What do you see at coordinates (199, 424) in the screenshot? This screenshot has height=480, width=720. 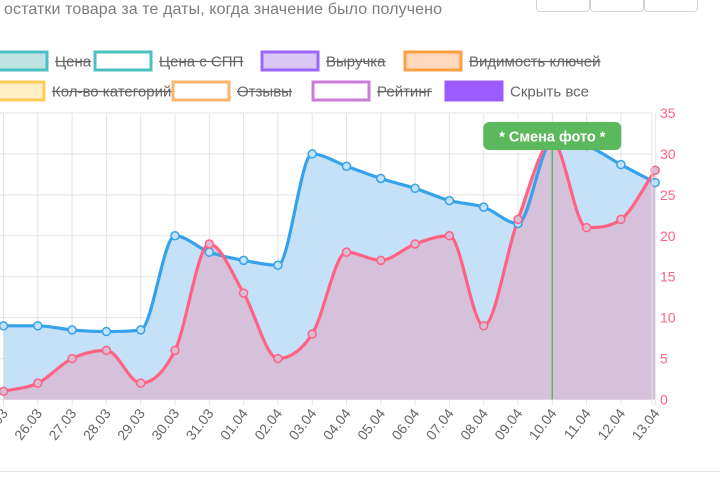 I see `x-tick-label: 31.03` at bounding box center [199, 424].